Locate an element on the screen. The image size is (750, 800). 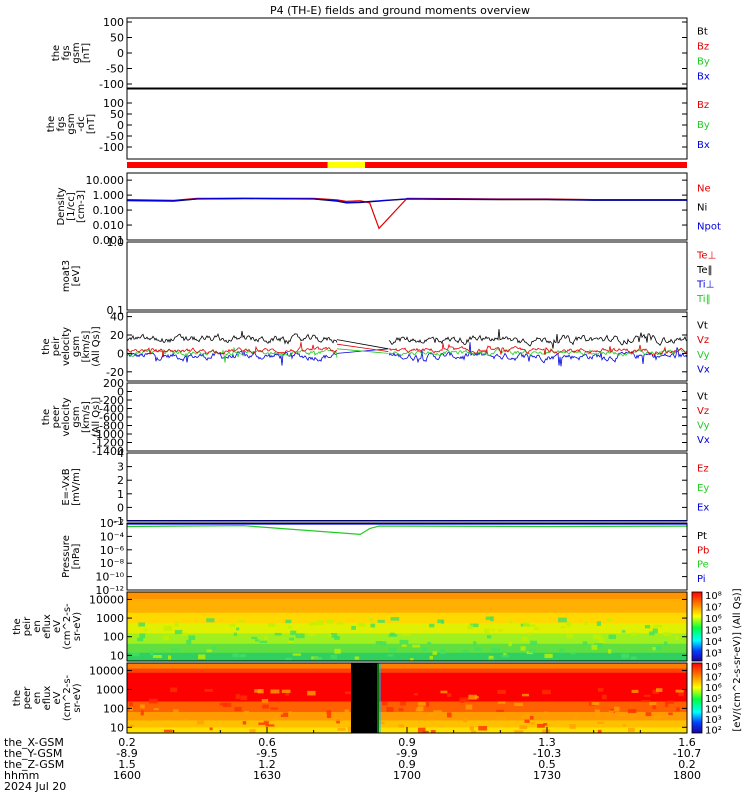
y-tick-label: 0.100 is located at coordinates (109, 210).